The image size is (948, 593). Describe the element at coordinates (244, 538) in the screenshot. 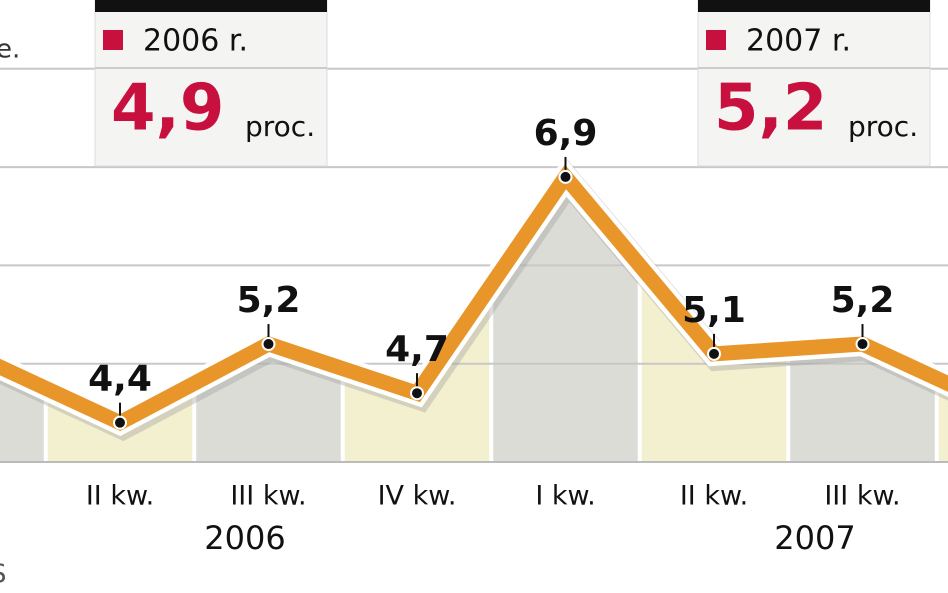

I see `group-label: 2006` at that location.